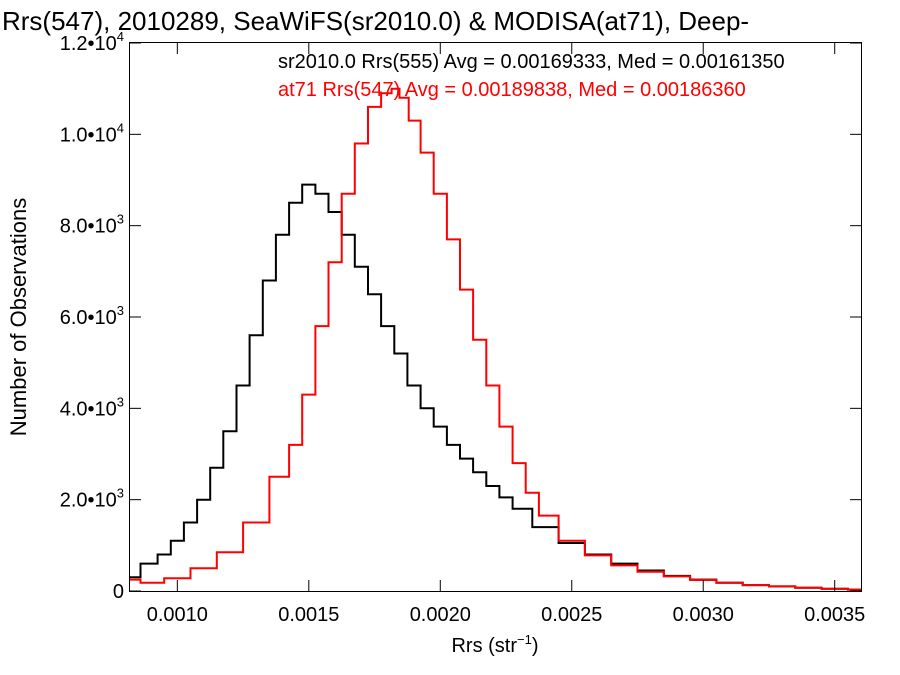  I want to click on x-tick-label: 0.0020, so click(440, 615).